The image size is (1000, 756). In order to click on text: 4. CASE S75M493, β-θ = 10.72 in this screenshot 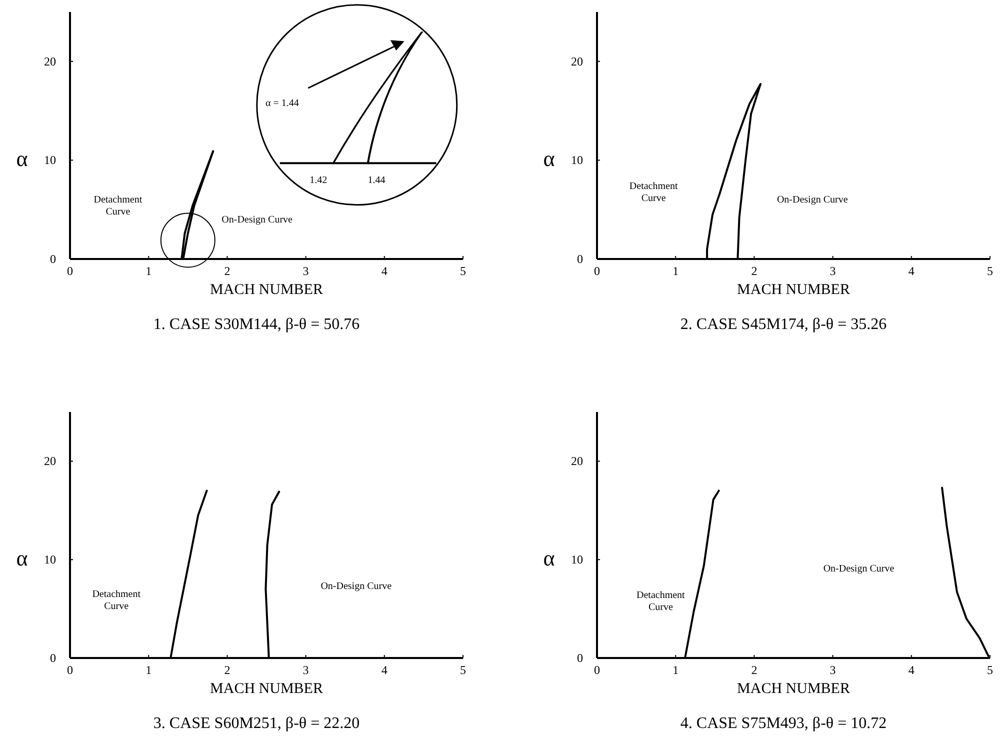, I will do `click(783, 723)`.